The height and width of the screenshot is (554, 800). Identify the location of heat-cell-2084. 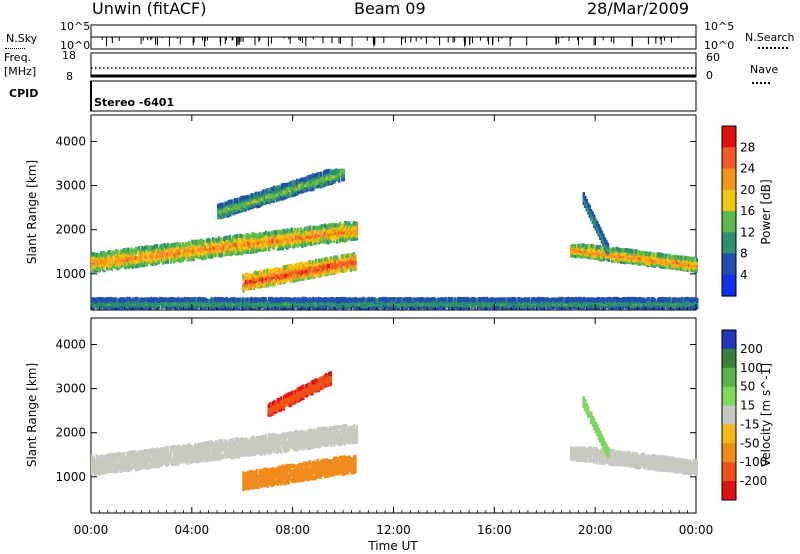
(258, 284).